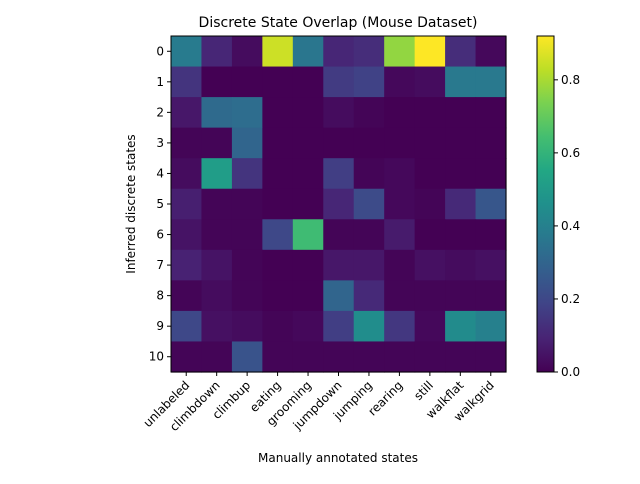  What do you see at coordinates (160, 112) in the screenshot?
I see `y-tick-label: 2` at bounding box center [160, 112].